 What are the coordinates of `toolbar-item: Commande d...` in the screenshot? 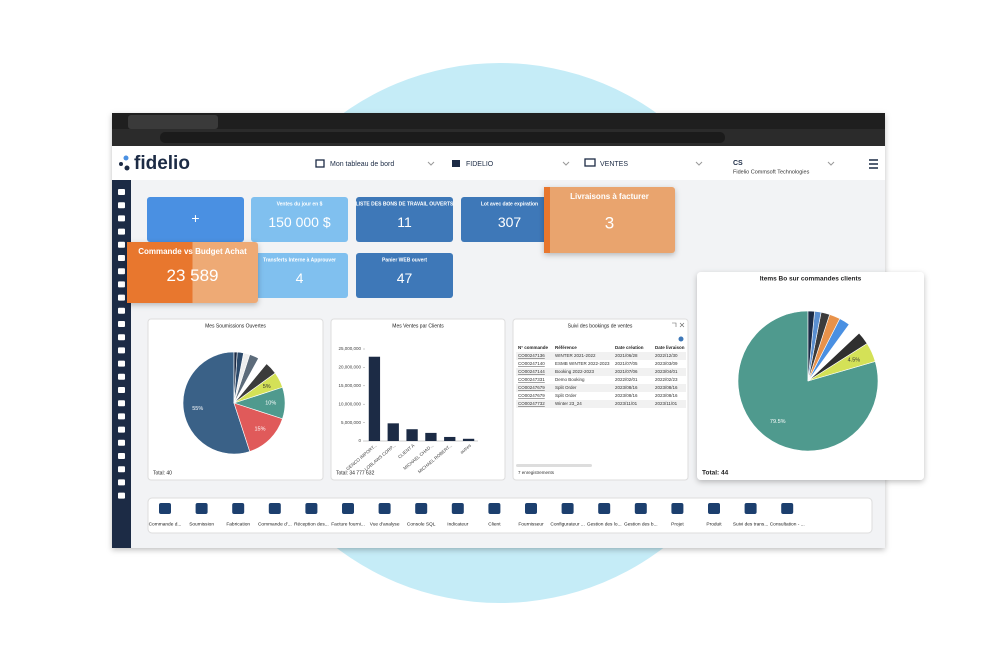 It's located at (165, 515).